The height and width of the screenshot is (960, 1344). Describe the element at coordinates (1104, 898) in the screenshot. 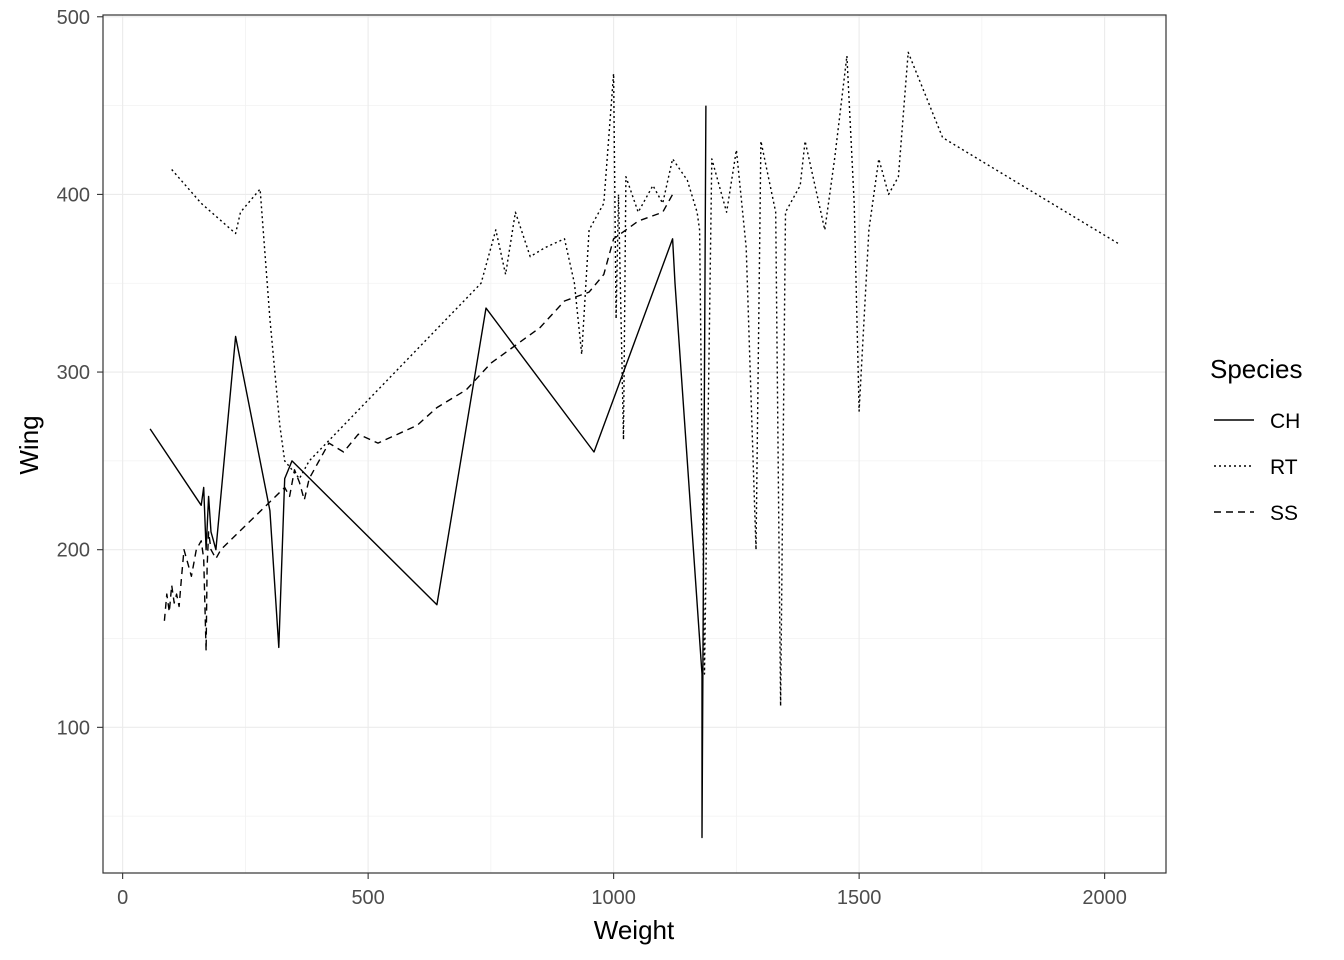

I see `x-tick-label: 2000` at that location.